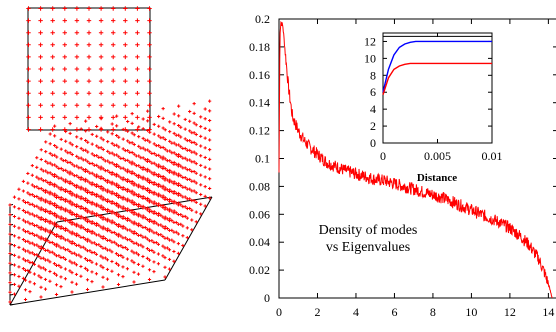 The width and height of the screenshot is (556, 332). What do you see at coordinates (437, 156) in the screenshot?
I see `inset-x-tick-label: 0.005` at bounding box center [437, 156].